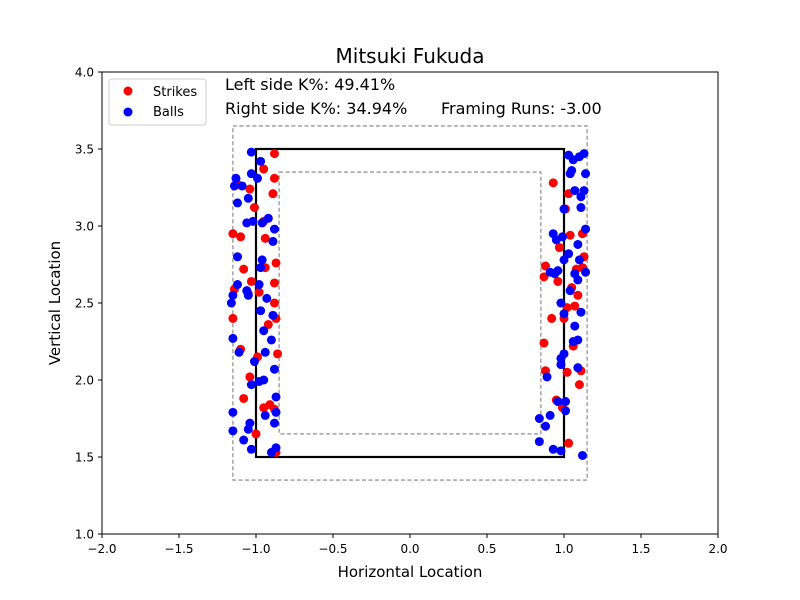 This screenshot has width=800, height=600. I want to click on y-tick-label: 3.5, so click(84, 150).